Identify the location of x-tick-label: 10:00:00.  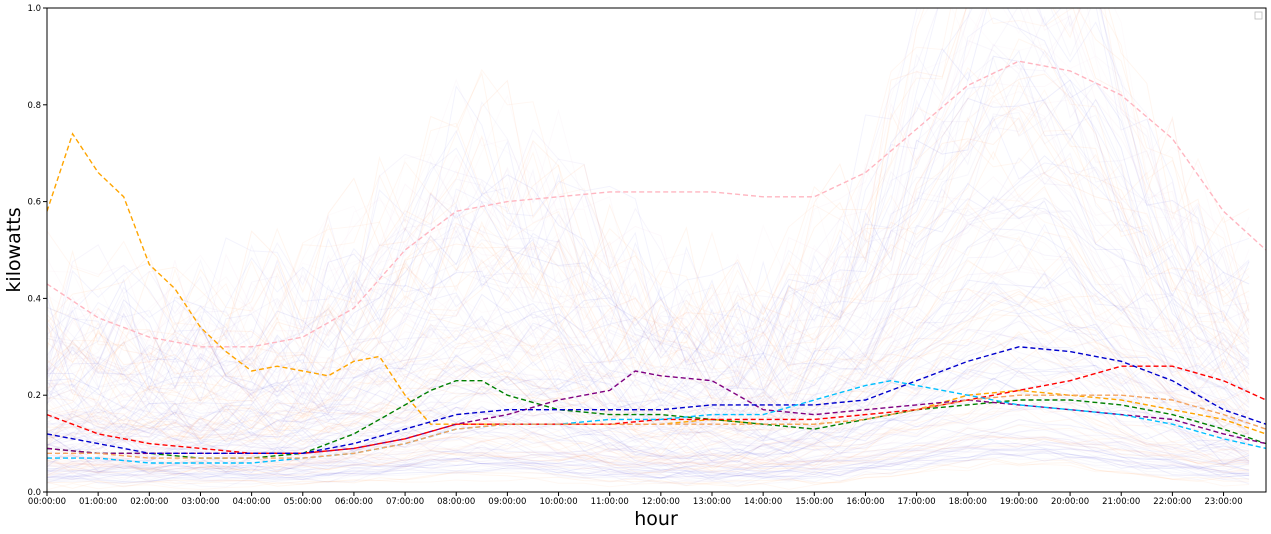
(558, 502).